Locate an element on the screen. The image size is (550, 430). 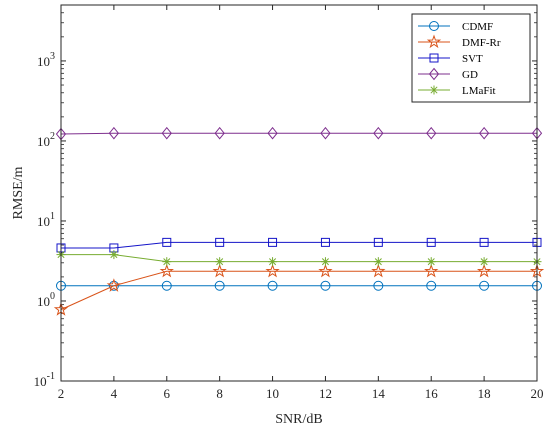
x-tick-label: 4 is located at coordinates (114, 393).